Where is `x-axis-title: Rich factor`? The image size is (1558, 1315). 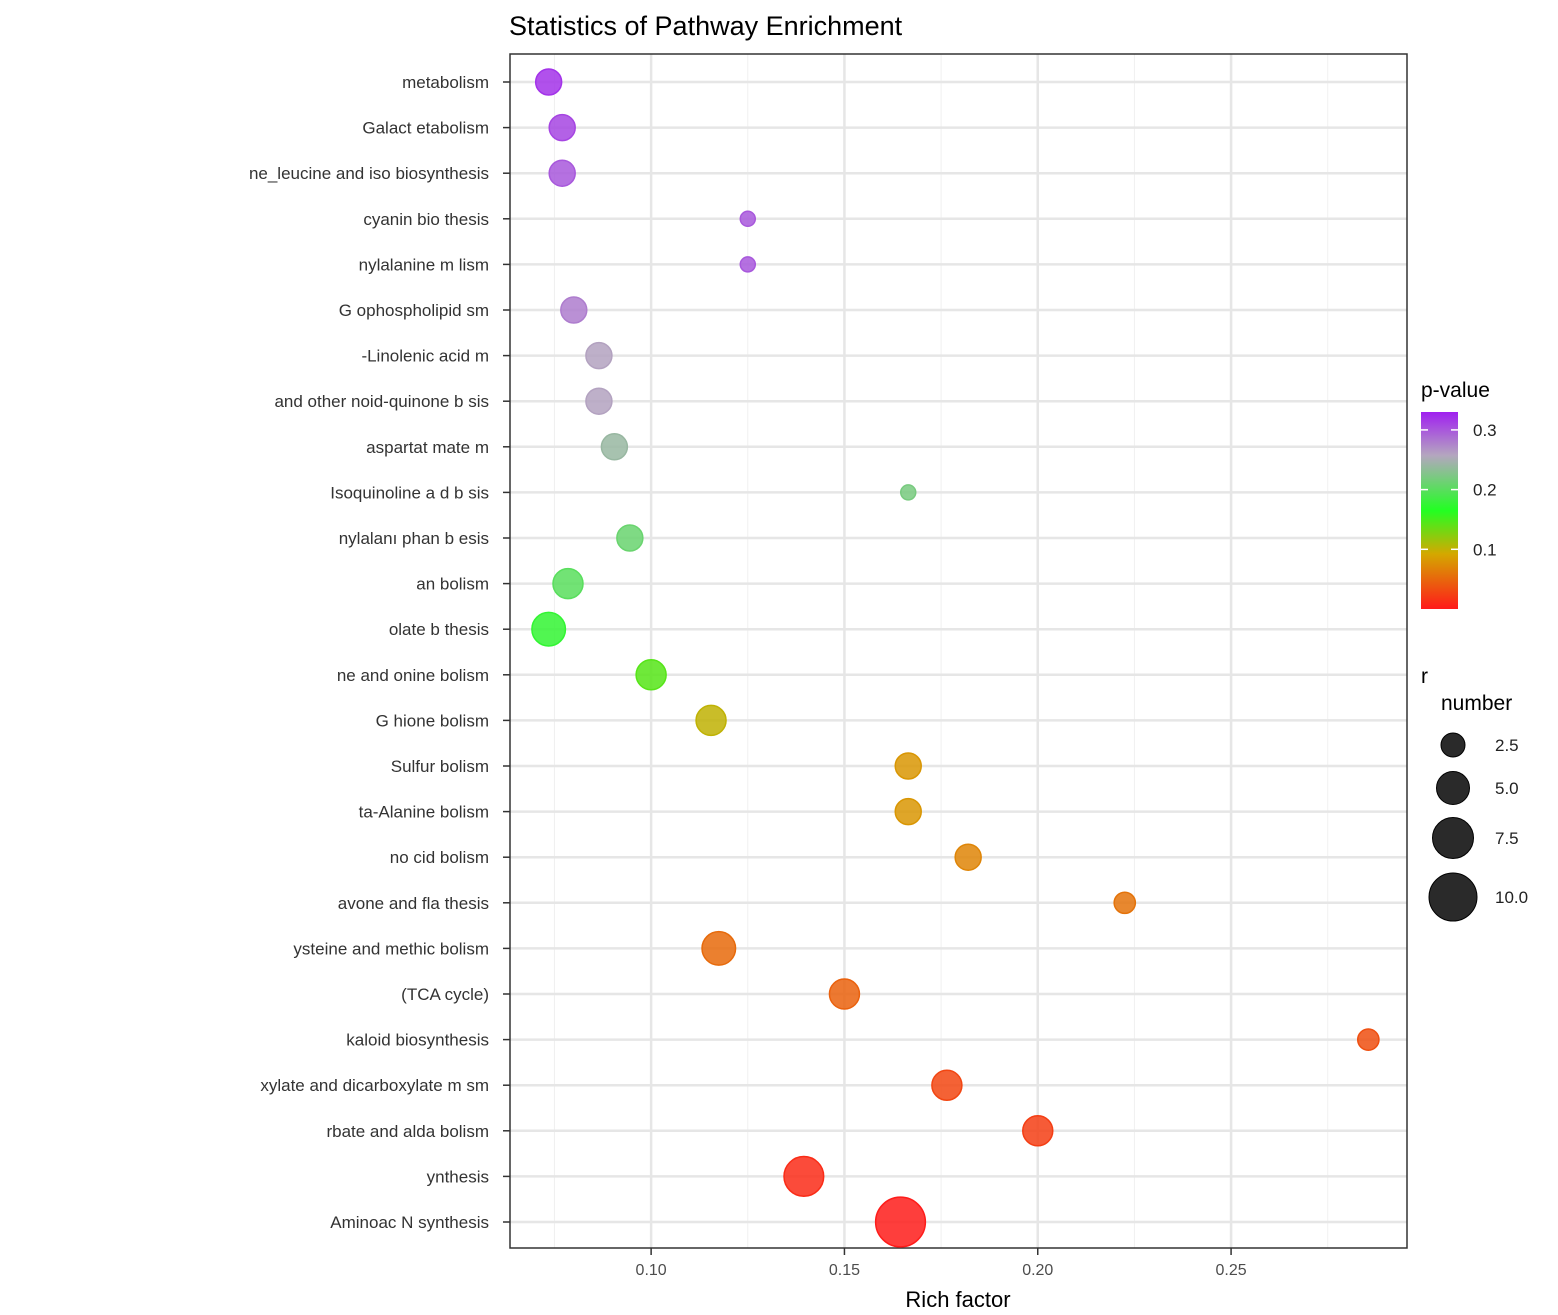 x-axis-title: Rich factor is located at coordinates (957, 1299).